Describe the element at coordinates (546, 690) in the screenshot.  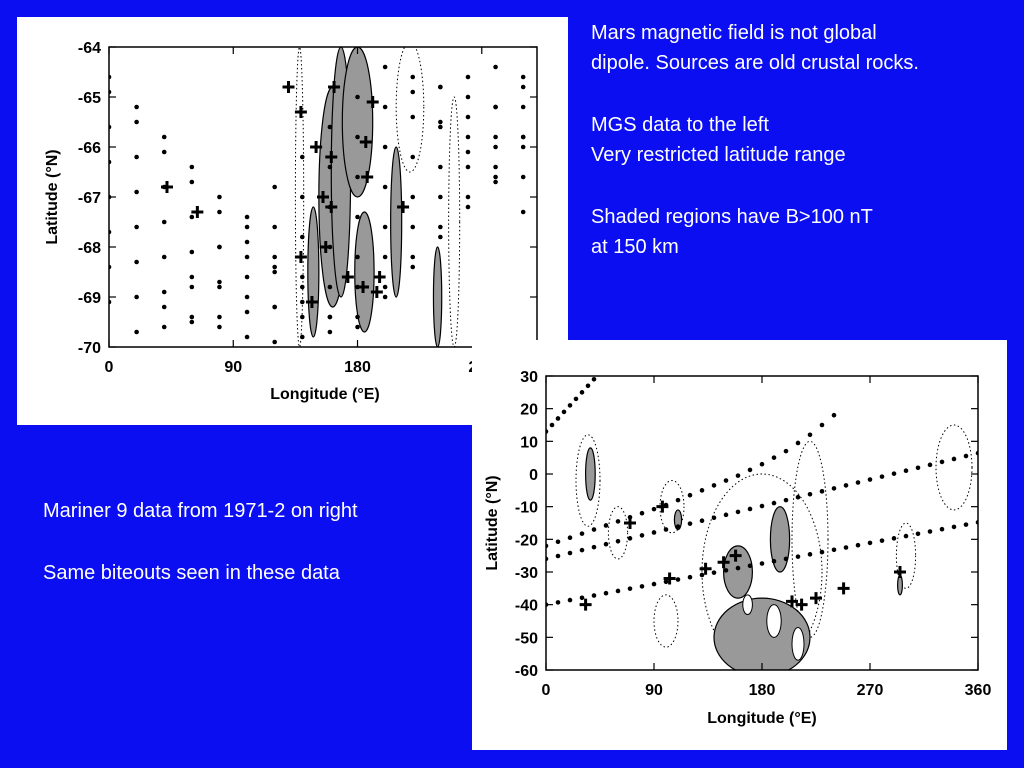
I see `mariner-x-tick-label: 0` at that location.